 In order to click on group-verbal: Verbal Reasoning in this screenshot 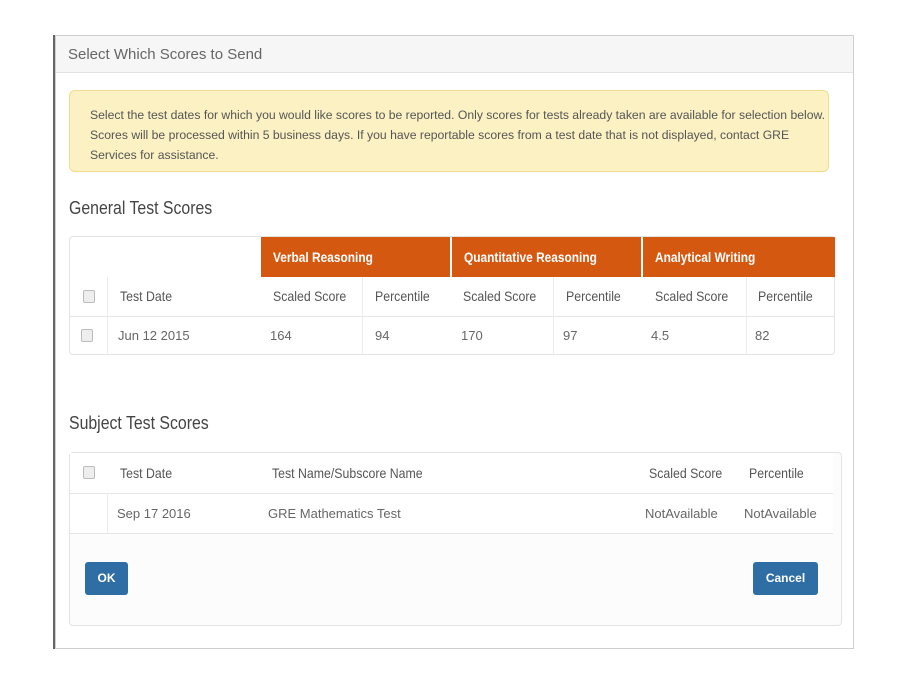, I will do `click(355, 257)`.